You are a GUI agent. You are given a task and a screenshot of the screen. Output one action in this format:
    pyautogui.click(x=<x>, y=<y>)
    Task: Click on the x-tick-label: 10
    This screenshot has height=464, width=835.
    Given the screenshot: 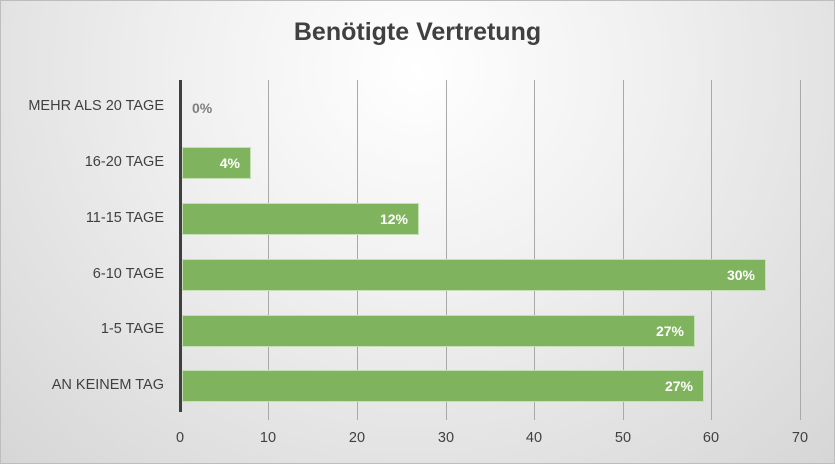 What is the action you would take?
    pyautogui.click(x=268, y=438)
    